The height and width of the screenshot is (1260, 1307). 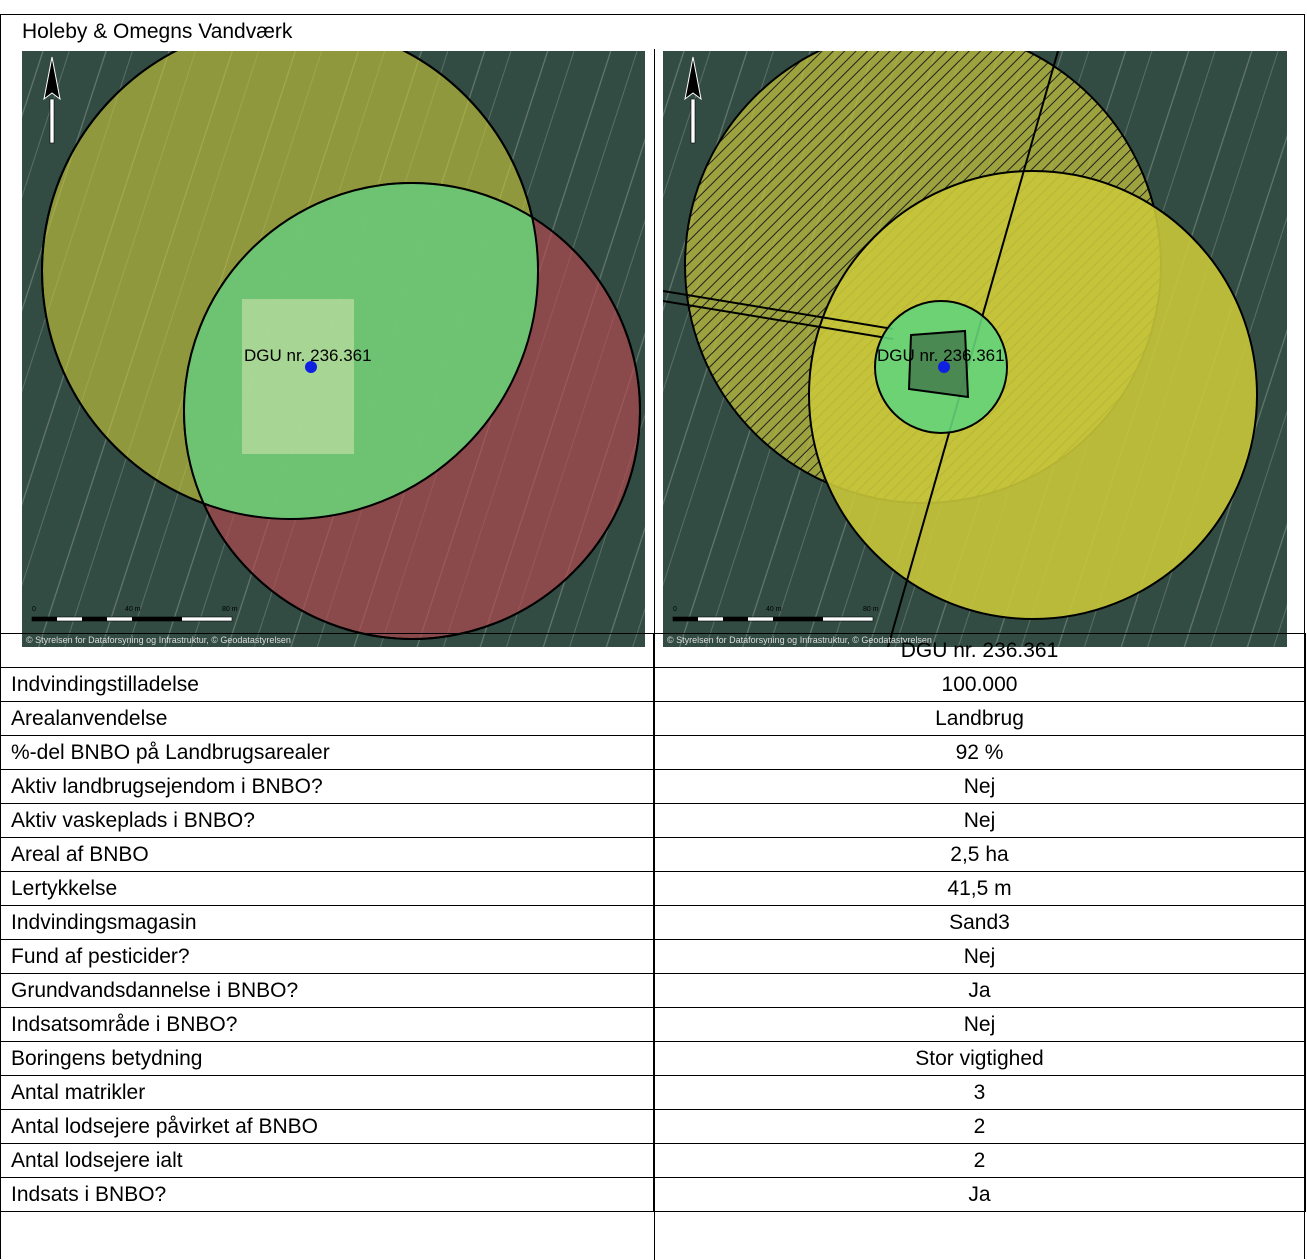 I want to click on table-row: Fund af pesticider? Nej, so click(x=653, y=956).